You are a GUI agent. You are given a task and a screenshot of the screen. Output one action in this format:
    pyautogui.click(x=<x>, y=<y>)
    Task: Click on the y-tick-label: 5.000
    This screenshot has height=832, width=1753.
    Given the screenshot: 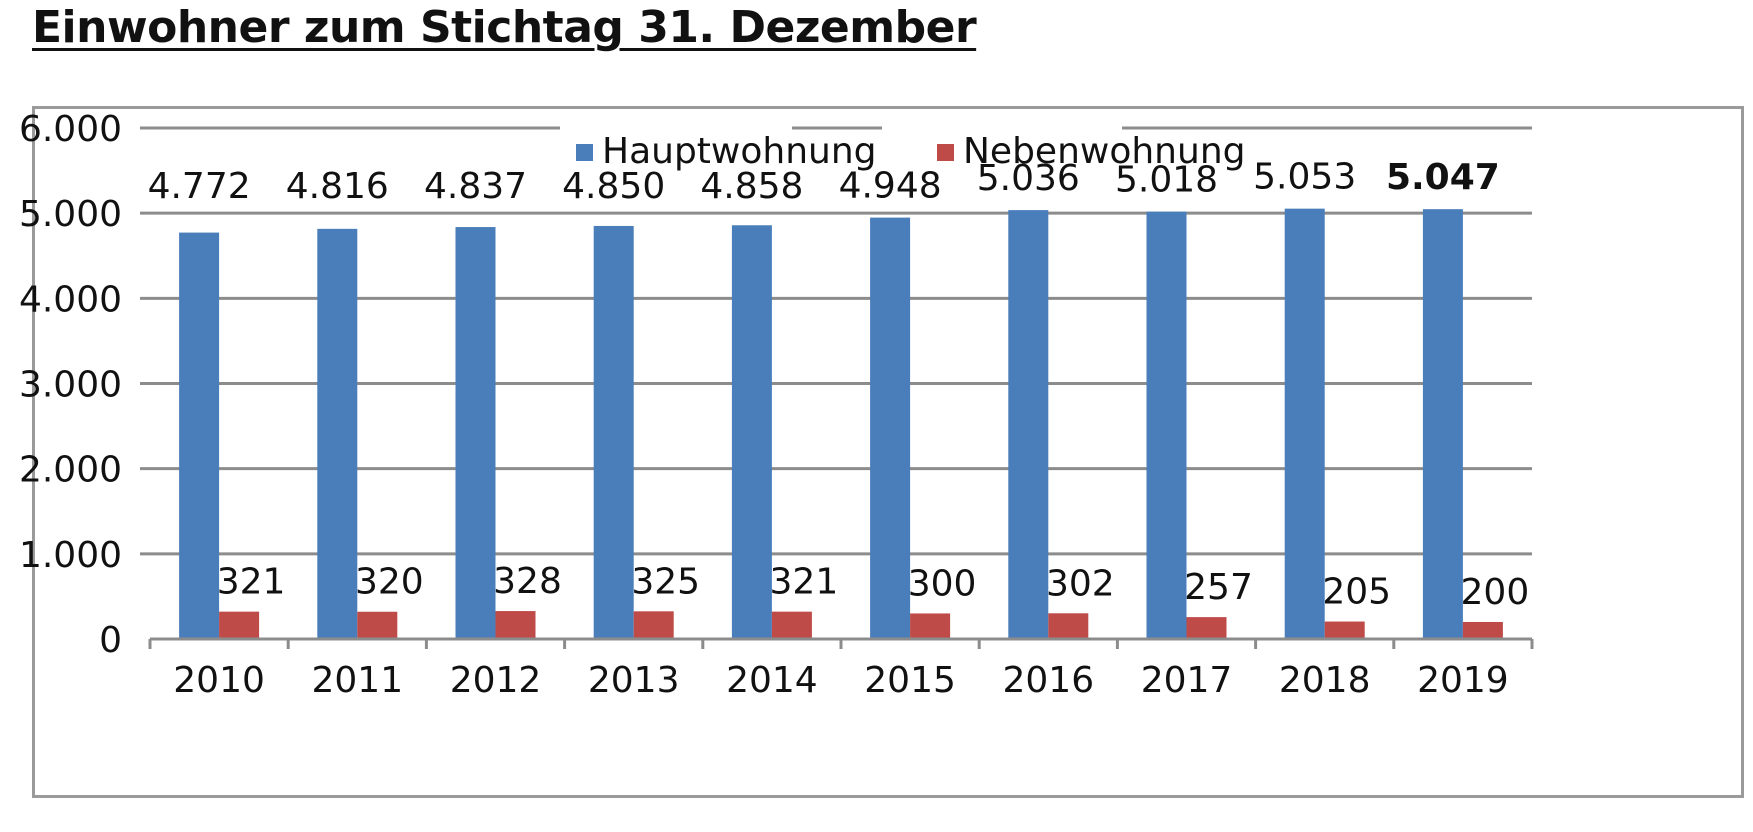 What is the action you would take?
    pyautogui.click(x=70, y=214)
    